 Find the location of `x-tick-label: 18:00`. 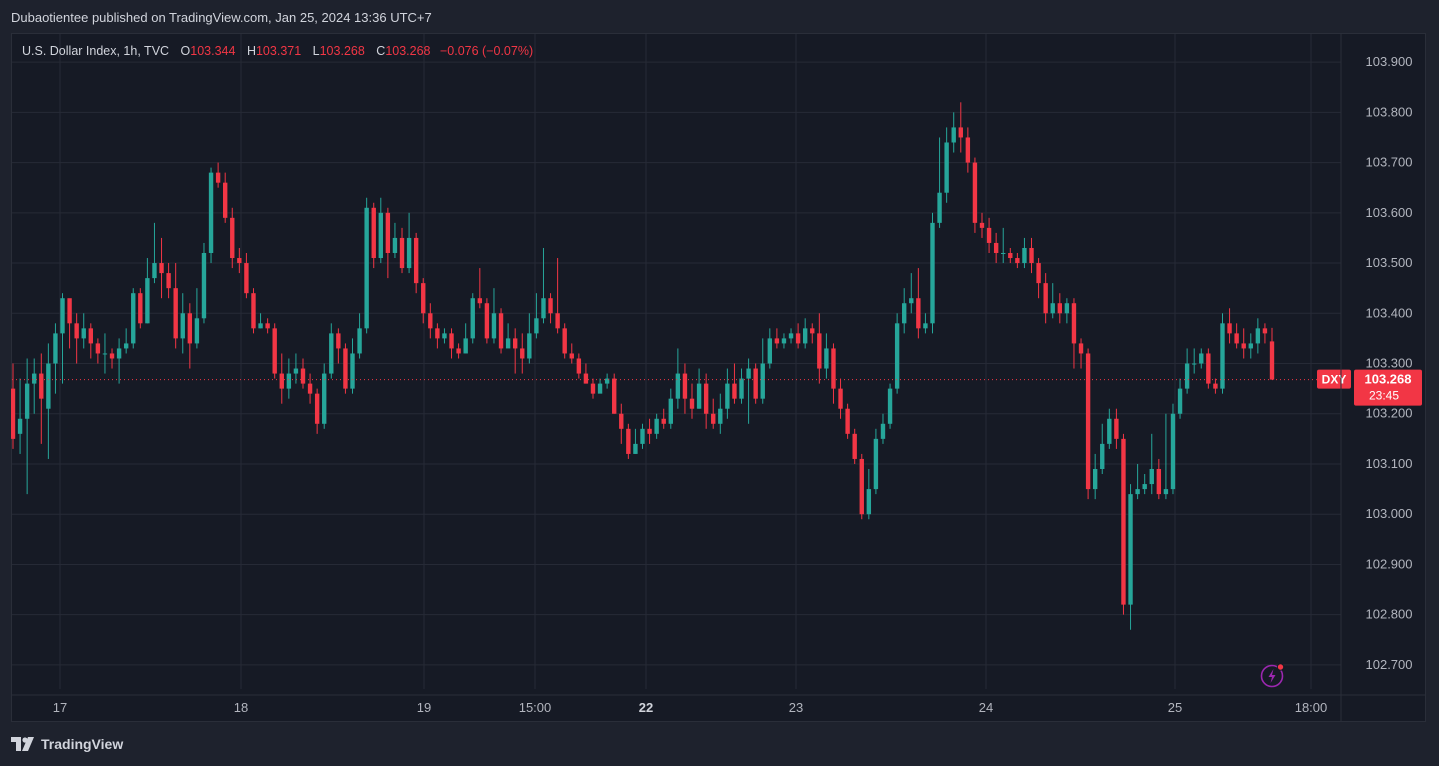

x-tick-label: 18:00 is located at coordinates (1311, 707).